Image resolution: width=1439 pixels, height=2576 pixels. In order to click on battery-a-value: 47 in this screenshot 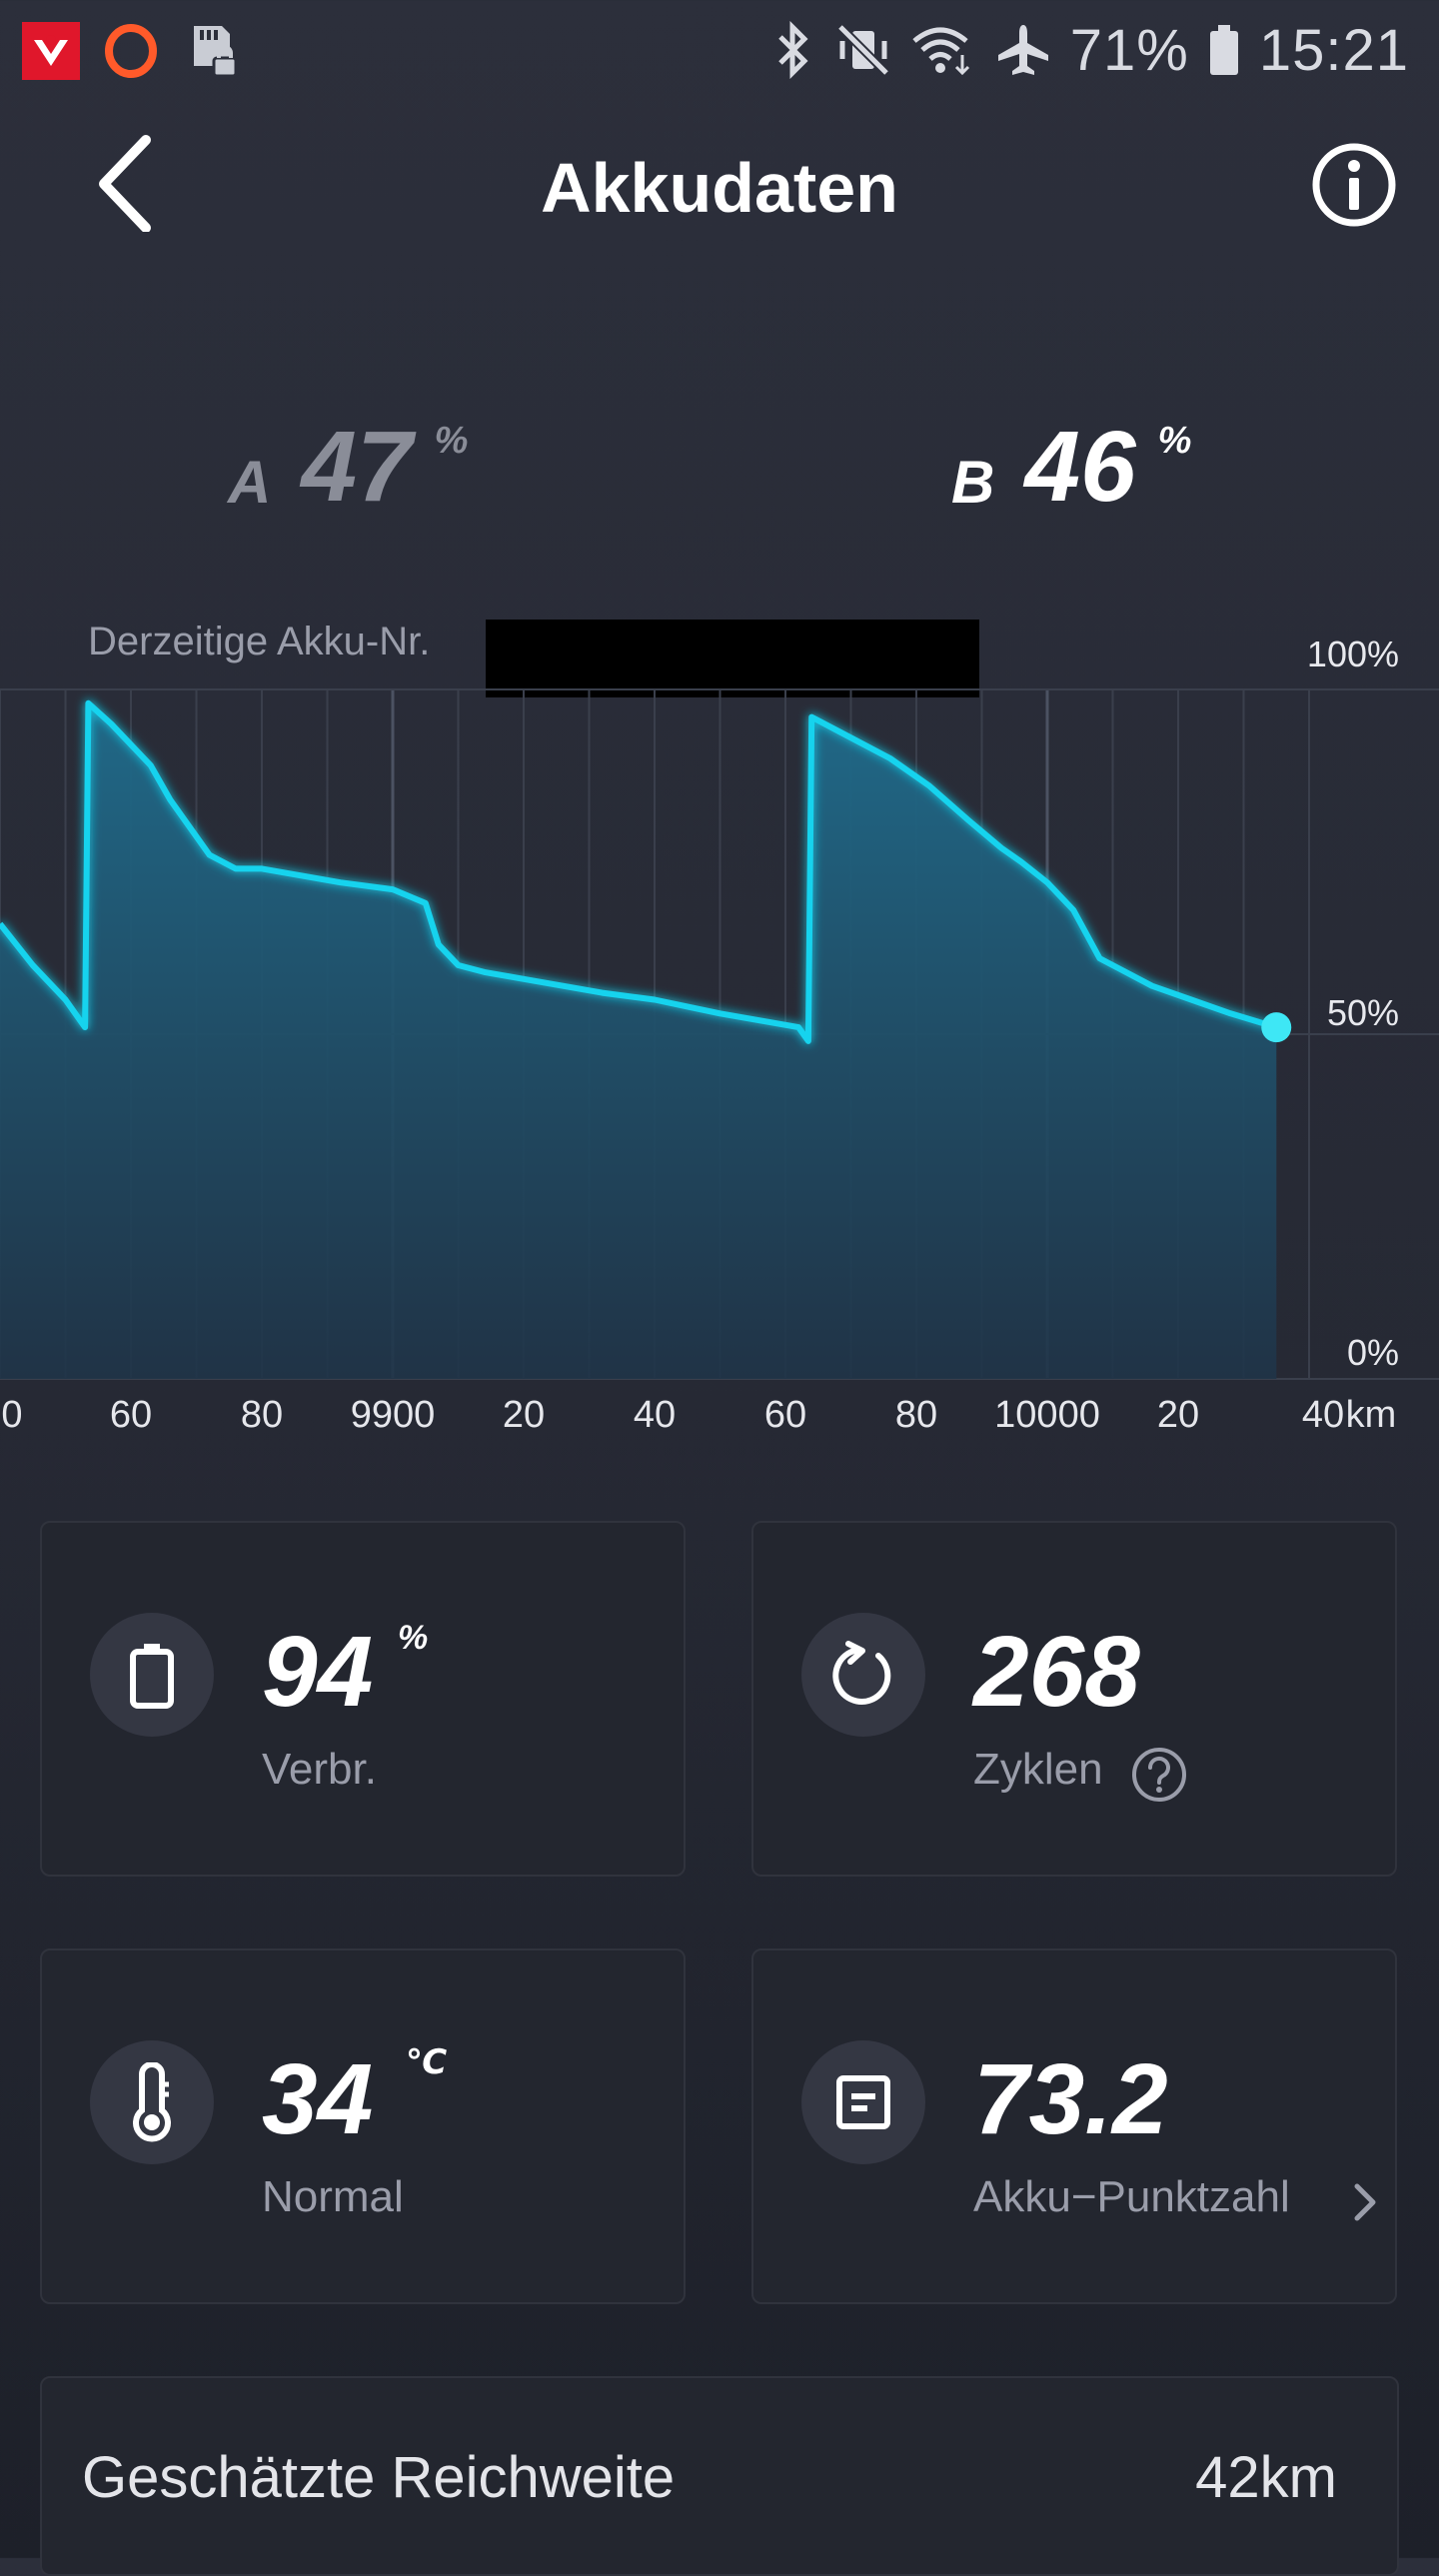, I will do `click(357, 467)`.